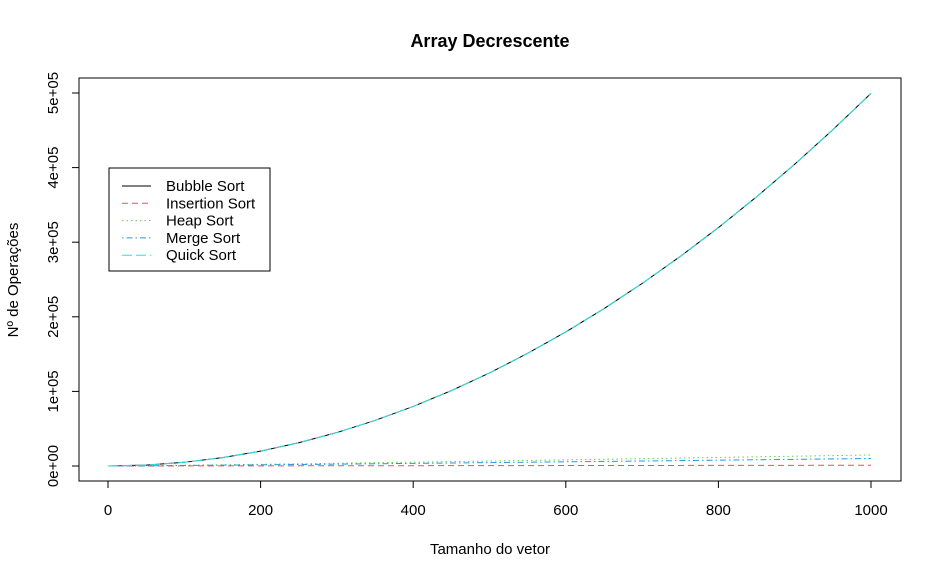 The width and height of the screenshot is (941, 579). What do you see at coordinates (13, 280) in the screenshot?
I see `y-axis-label: Nº de Operações` at bounding box center [13, 280].